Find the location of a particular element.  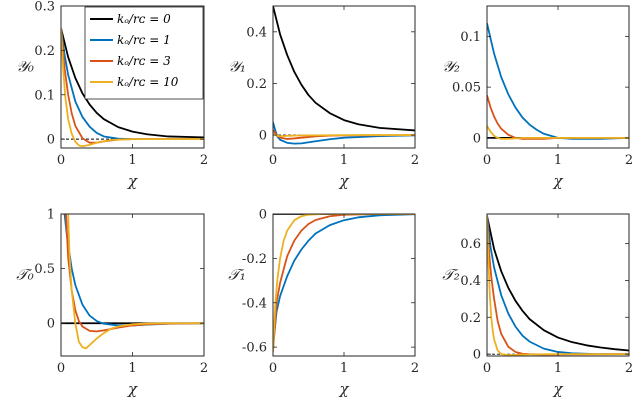

panel-4: 0 1 2 0 0.5 1 χ 𝒯₀ is located at coordinates (112, 303).